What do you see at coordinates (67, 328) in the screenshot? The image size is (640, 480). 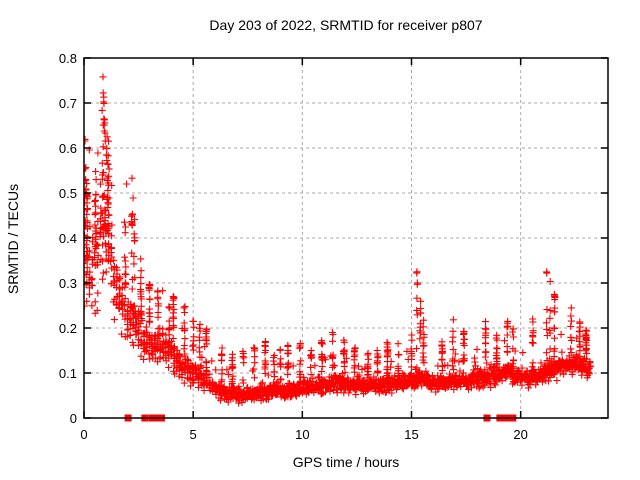 I see `y-tick-label: 0.2` at bounding box center [67, 328].